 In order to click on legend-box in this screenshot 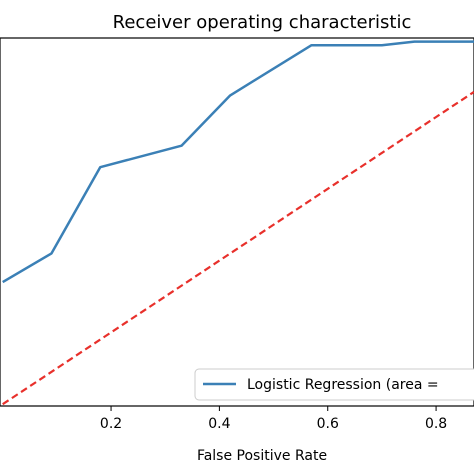, I will do `click(334, 384)`.